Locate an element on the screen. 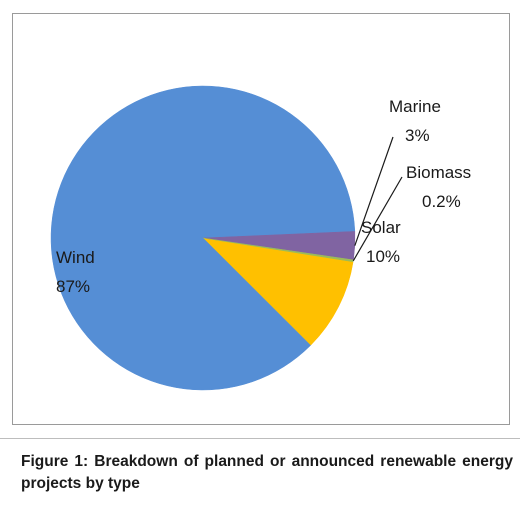 This screenshot has height=506, width=520. label-solar-name: Solar is located at coordinates (381, 227).